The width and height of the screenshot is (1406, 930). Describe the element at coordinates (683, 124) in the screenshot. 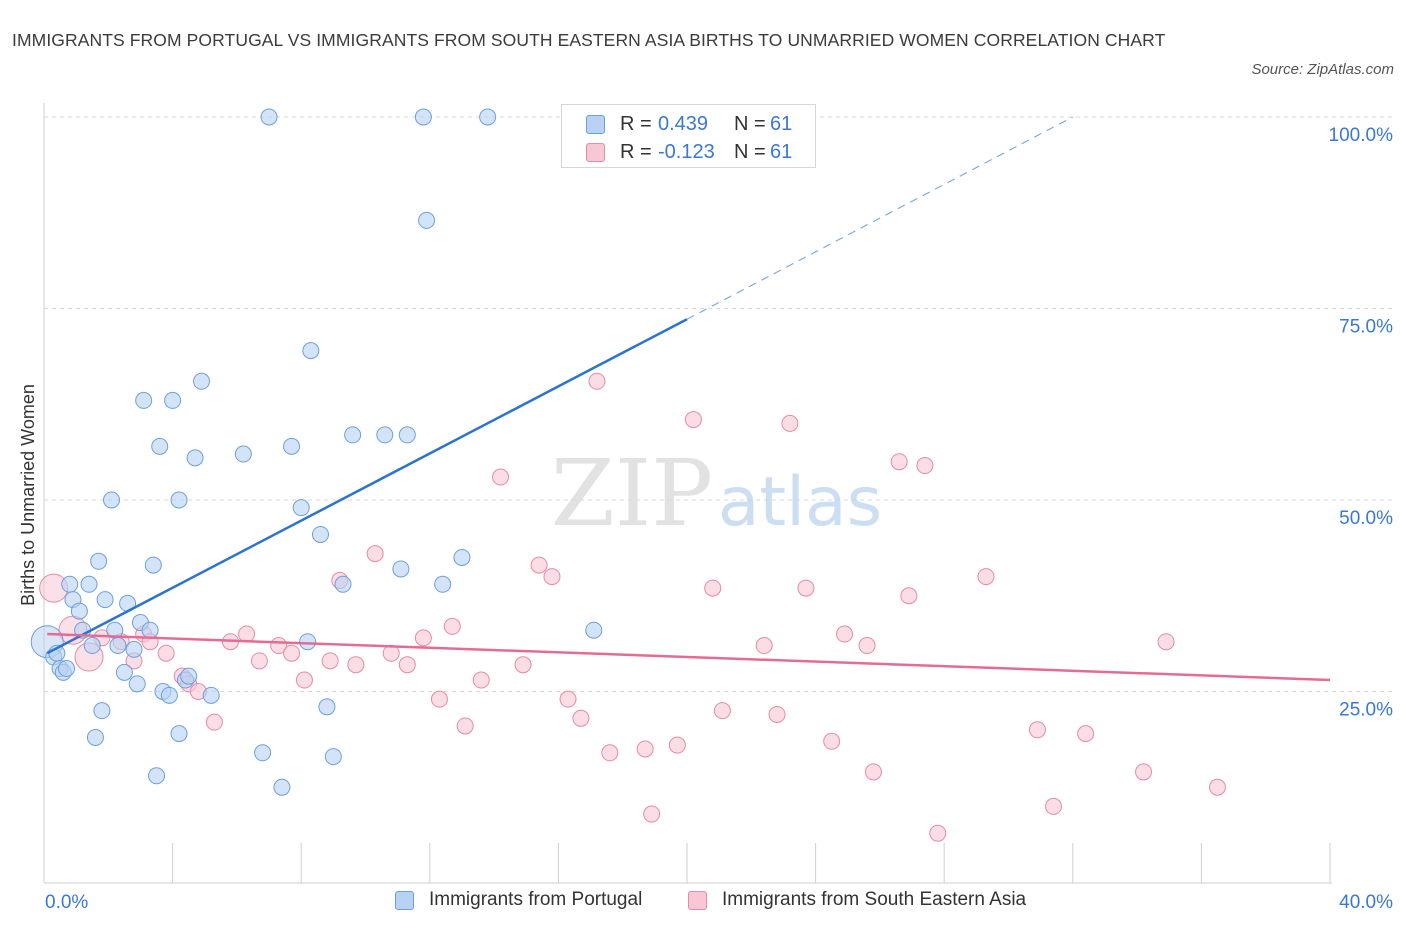

I see `legend-r-value: 0.439` at that location.